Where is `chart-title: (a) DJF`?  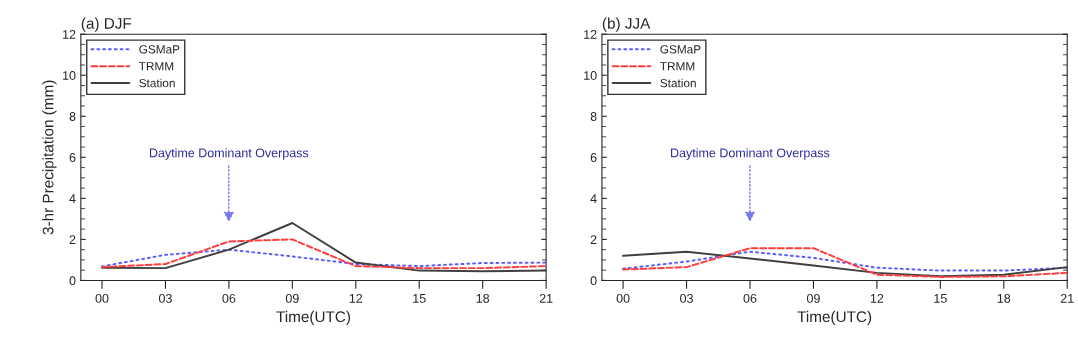
chart-title: (a) DJF is located at coordinates (106, 24).